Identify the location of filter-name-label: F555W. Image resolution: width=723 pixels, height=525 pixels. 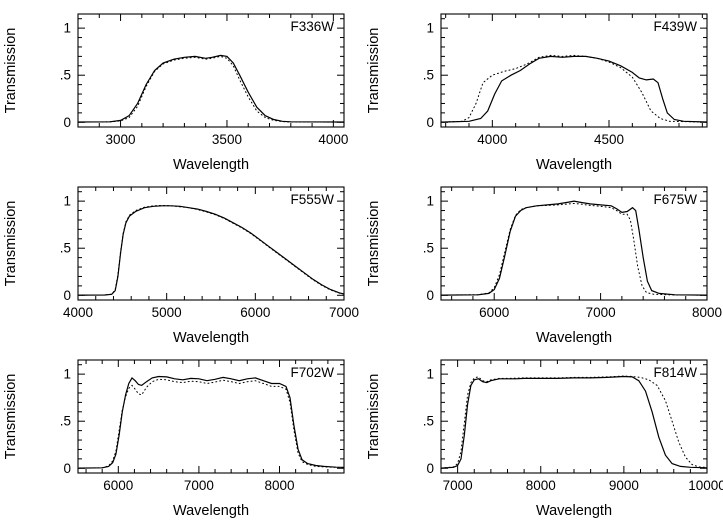
(312, 199).